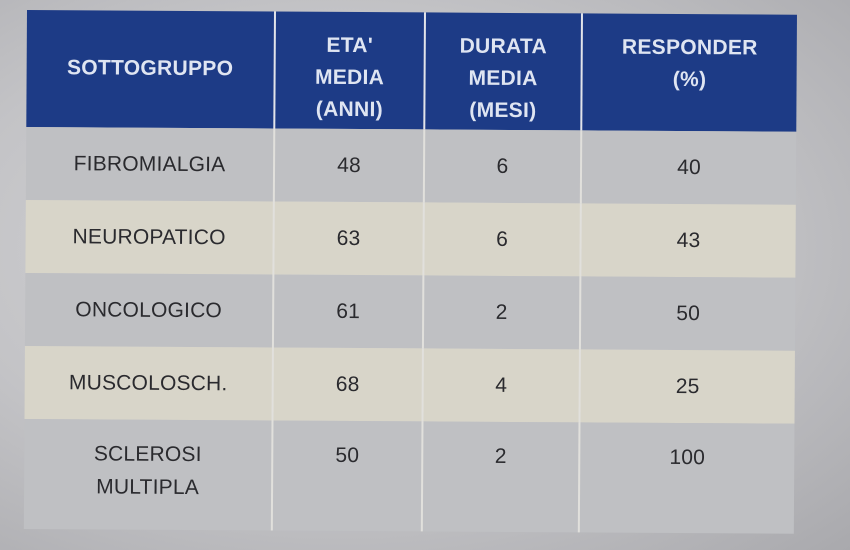 The height and width of the screenshot is (550, 850). I want to click on cell-responder: 40, so click(688, 167).